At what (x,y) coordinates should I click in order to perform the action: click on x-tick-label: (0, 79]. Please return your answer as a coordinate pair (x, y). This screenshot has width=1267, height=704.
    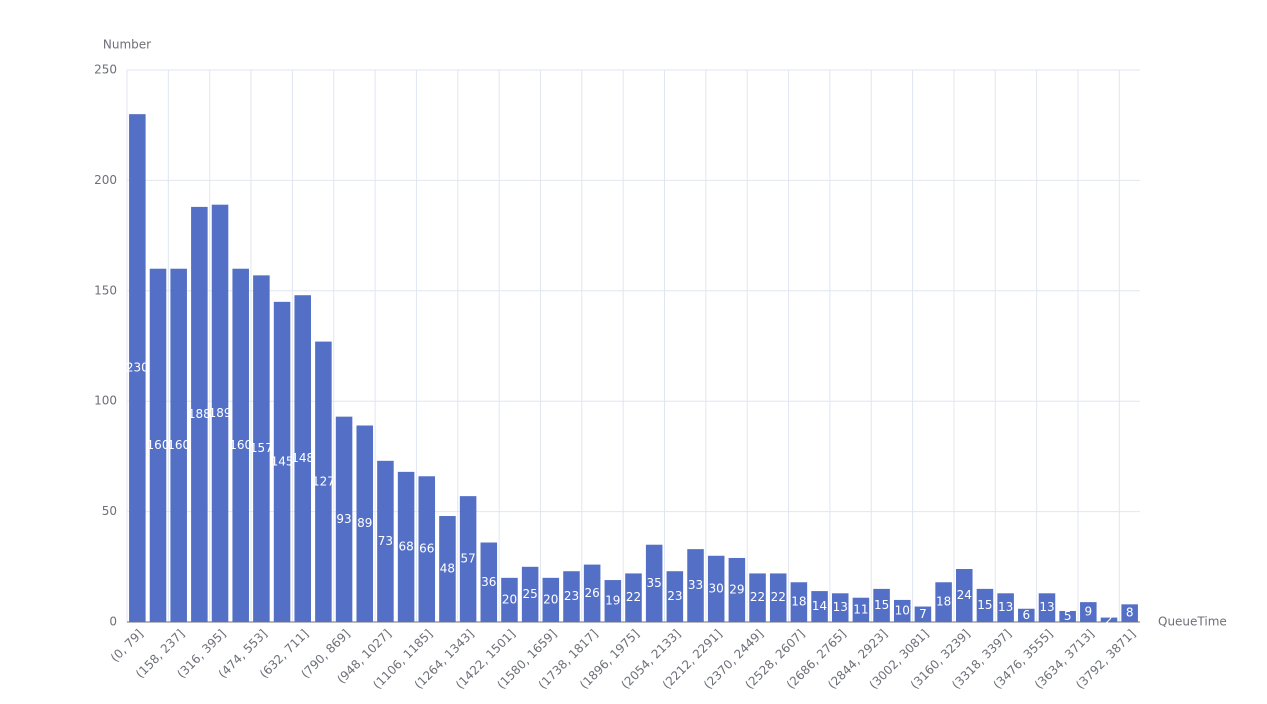
    Looking at the image, I should click on (127, 646).